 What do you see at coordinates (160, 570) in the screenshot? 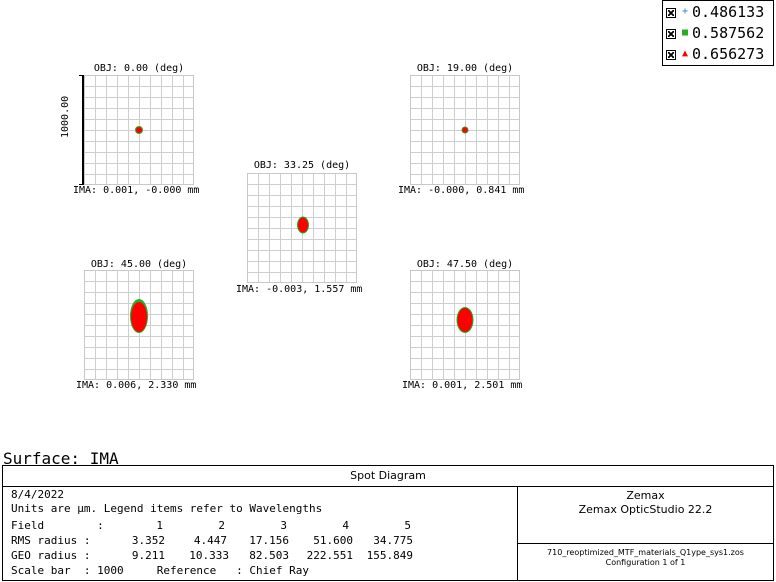
I see `scale-reference-line: Scale bar : 1000 Reference : Chief Ray` at bounding box center [160, 570].